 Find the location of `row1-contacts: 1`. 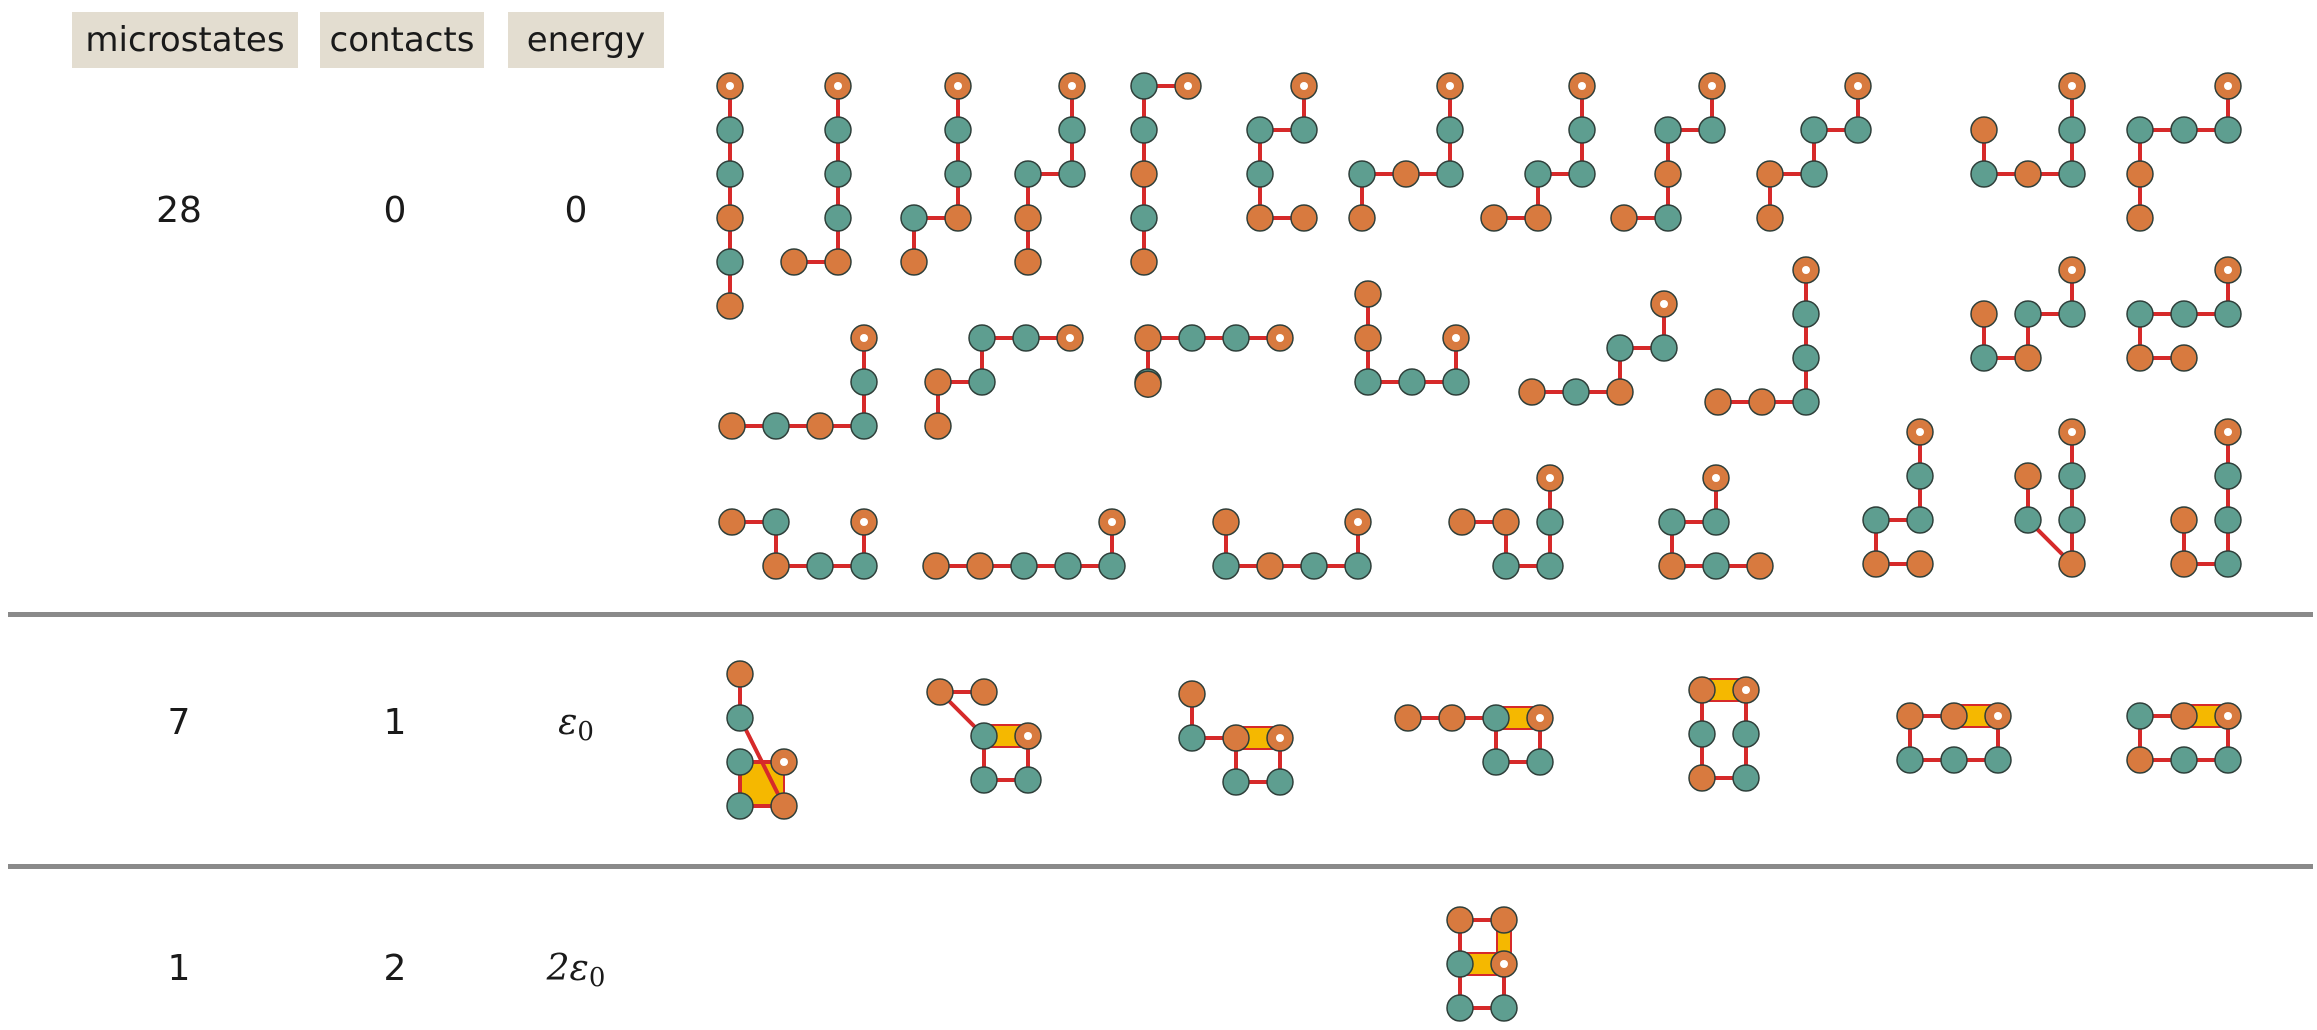

row1-contacts: 1 is located at coordinates (395, 722).